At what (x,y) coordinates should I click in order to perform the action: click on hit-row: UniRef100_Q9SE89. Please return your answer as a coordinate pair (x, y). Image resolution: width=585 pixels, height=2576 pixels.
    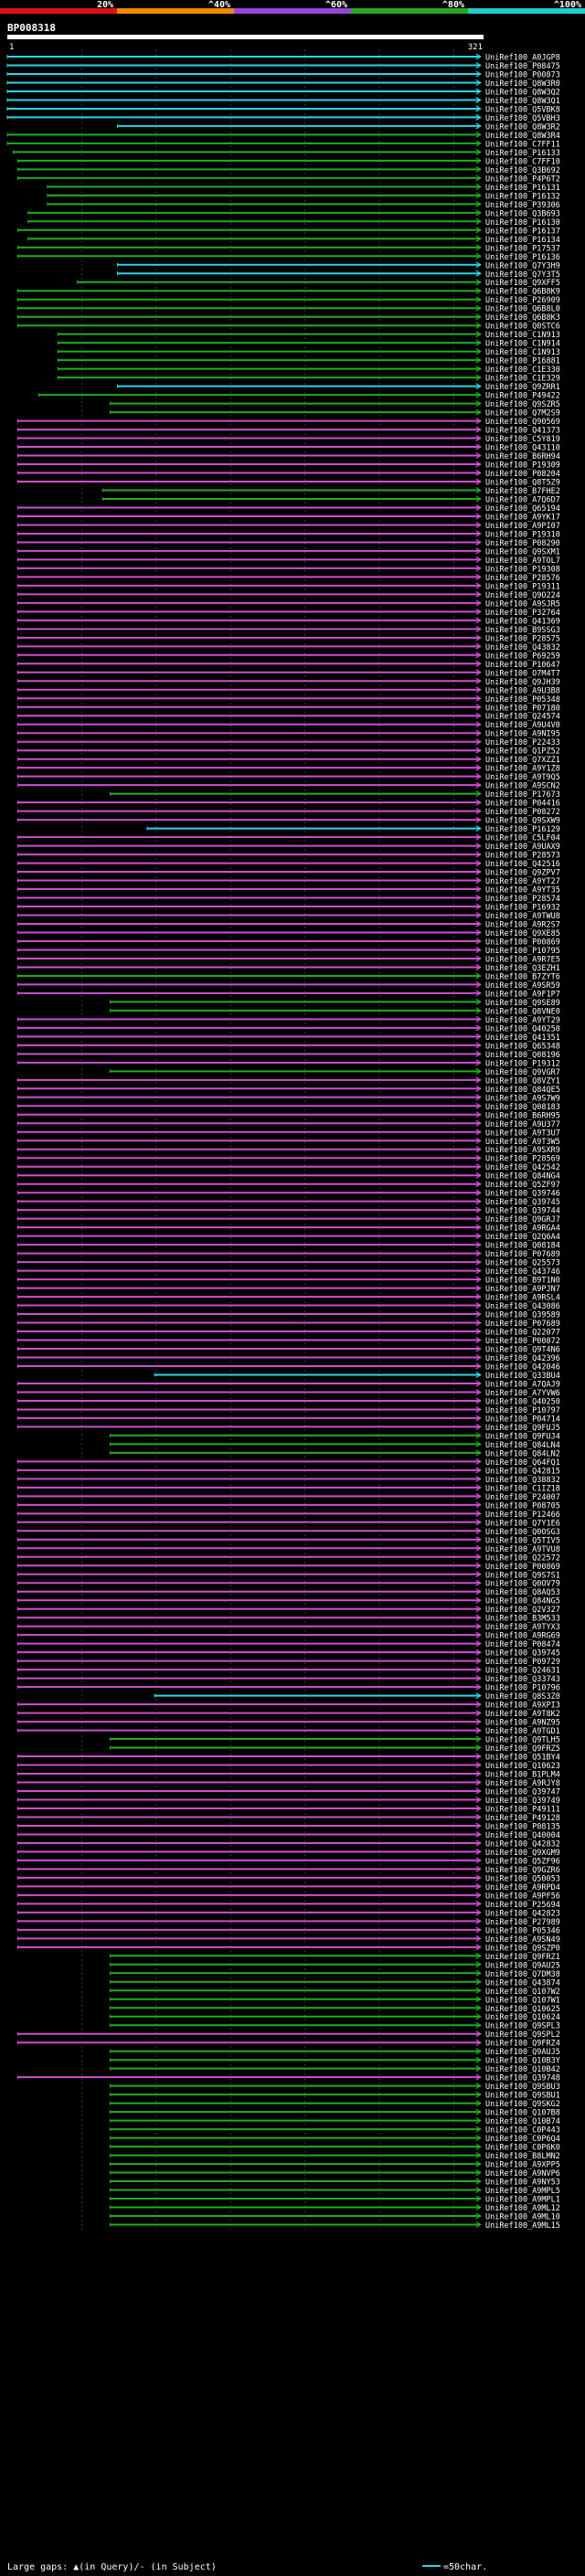
    Looking at the image, I should click on (335, 1003).